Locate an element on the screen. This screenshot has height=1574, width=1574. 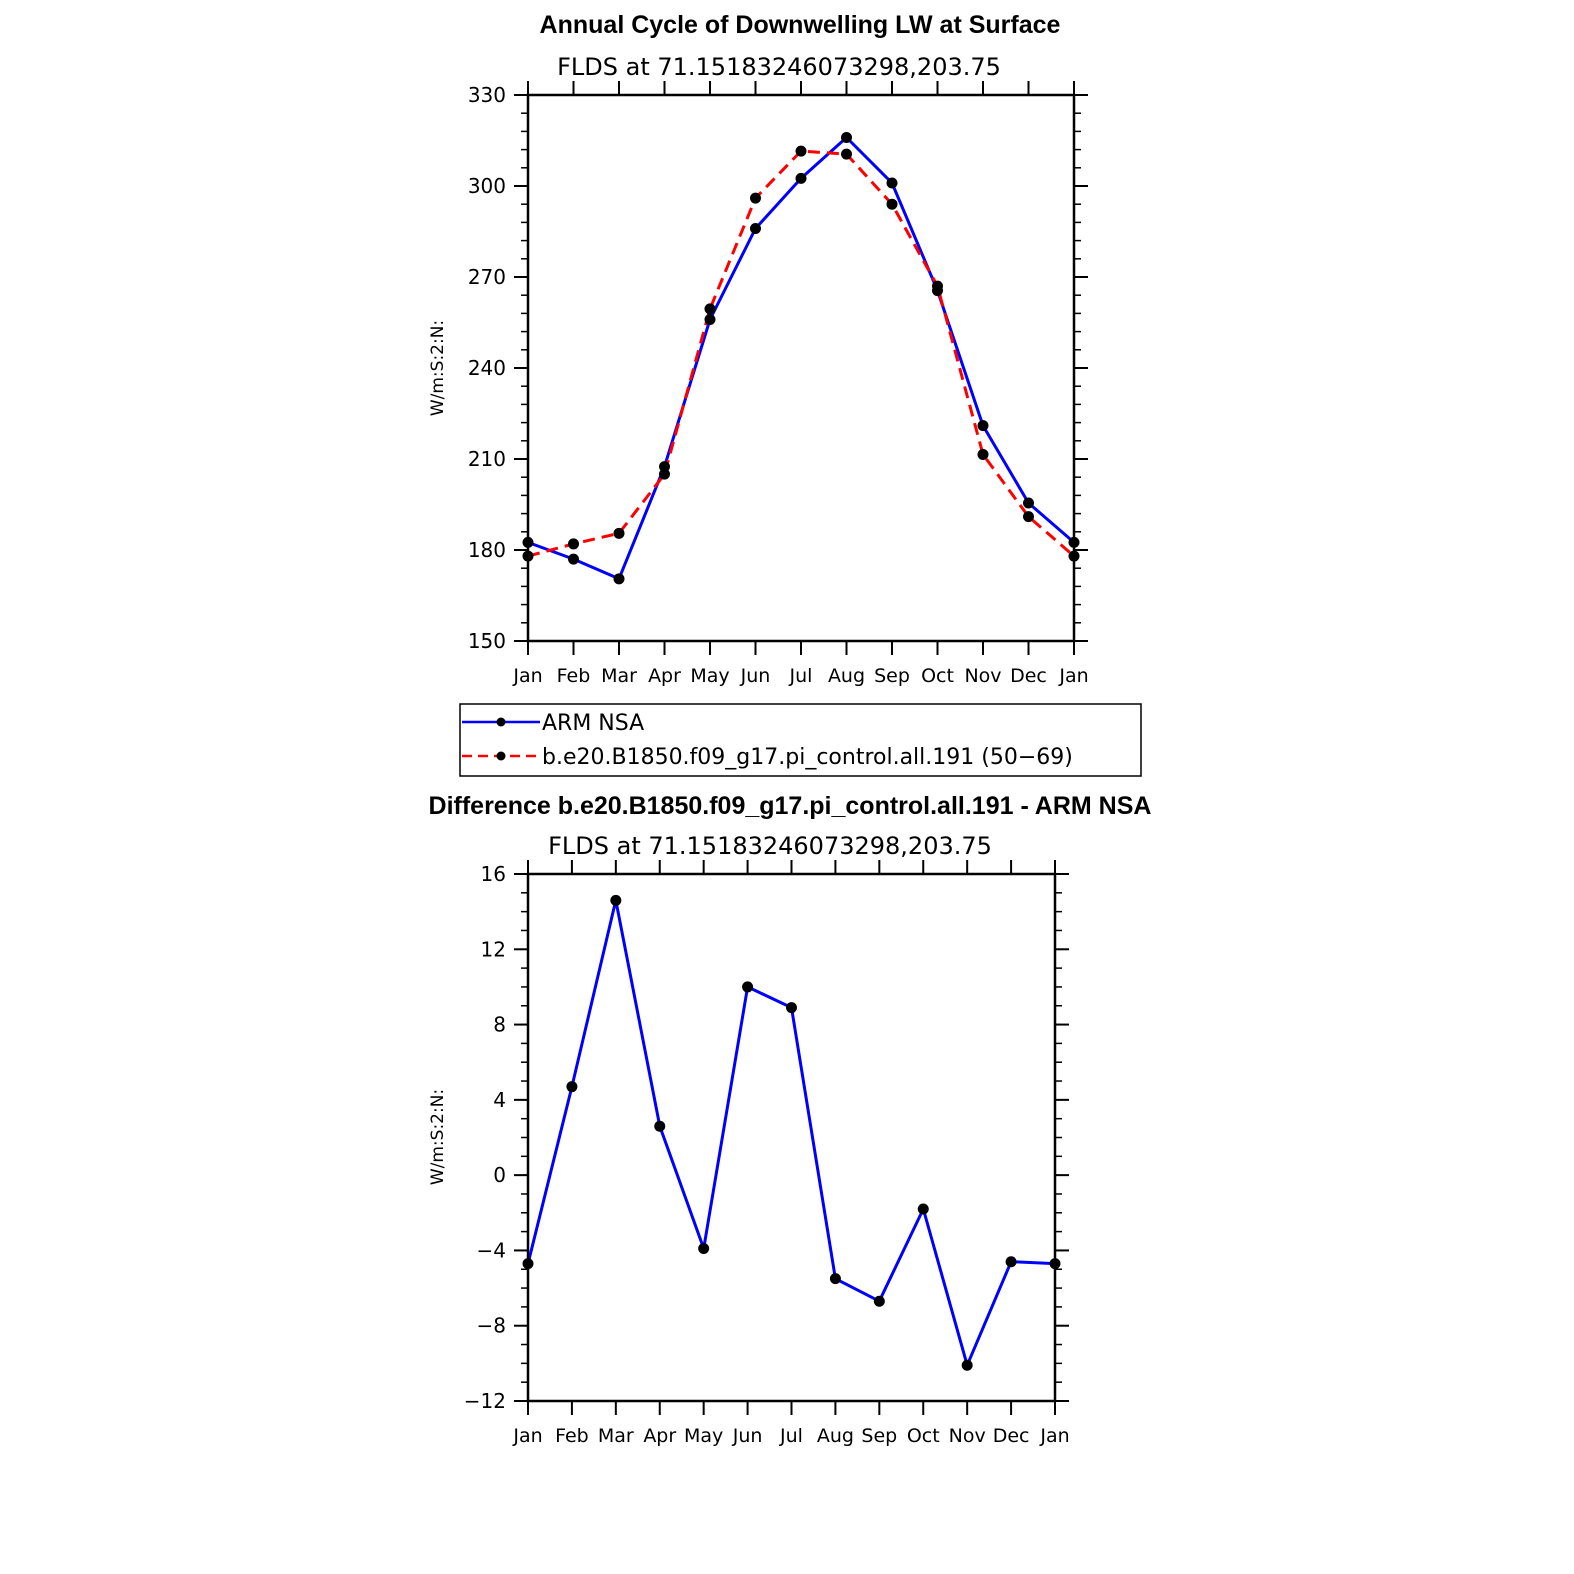
legend-entry-arm-nsa: ARM NSA is located at coordinates (553, 723).